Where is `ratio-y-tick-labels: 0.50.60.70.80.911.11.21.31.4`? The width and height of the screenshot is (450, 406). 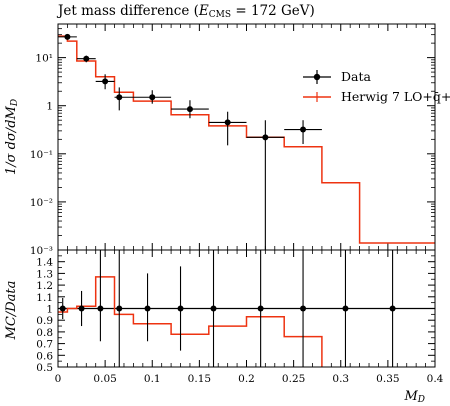 ratio-y-tick-labels: 0.50.60.70.80.911.11.21.31.4 is located at coordinates (44, 315).